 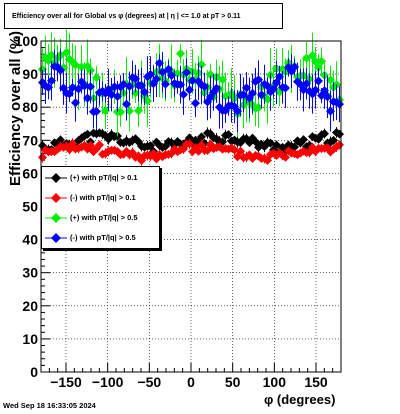 What do you see at coordinates (275, 382) in the screenshot?
I see `x-tick-label: 100` at bounding box center [275, 382].